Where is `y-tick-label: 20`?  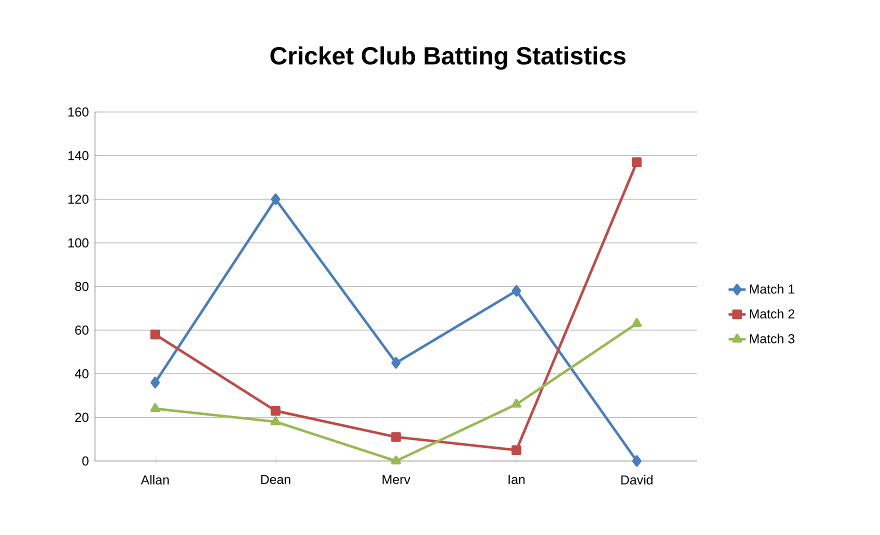 y-tick-label: 20 is located at coordinates (81, 417).